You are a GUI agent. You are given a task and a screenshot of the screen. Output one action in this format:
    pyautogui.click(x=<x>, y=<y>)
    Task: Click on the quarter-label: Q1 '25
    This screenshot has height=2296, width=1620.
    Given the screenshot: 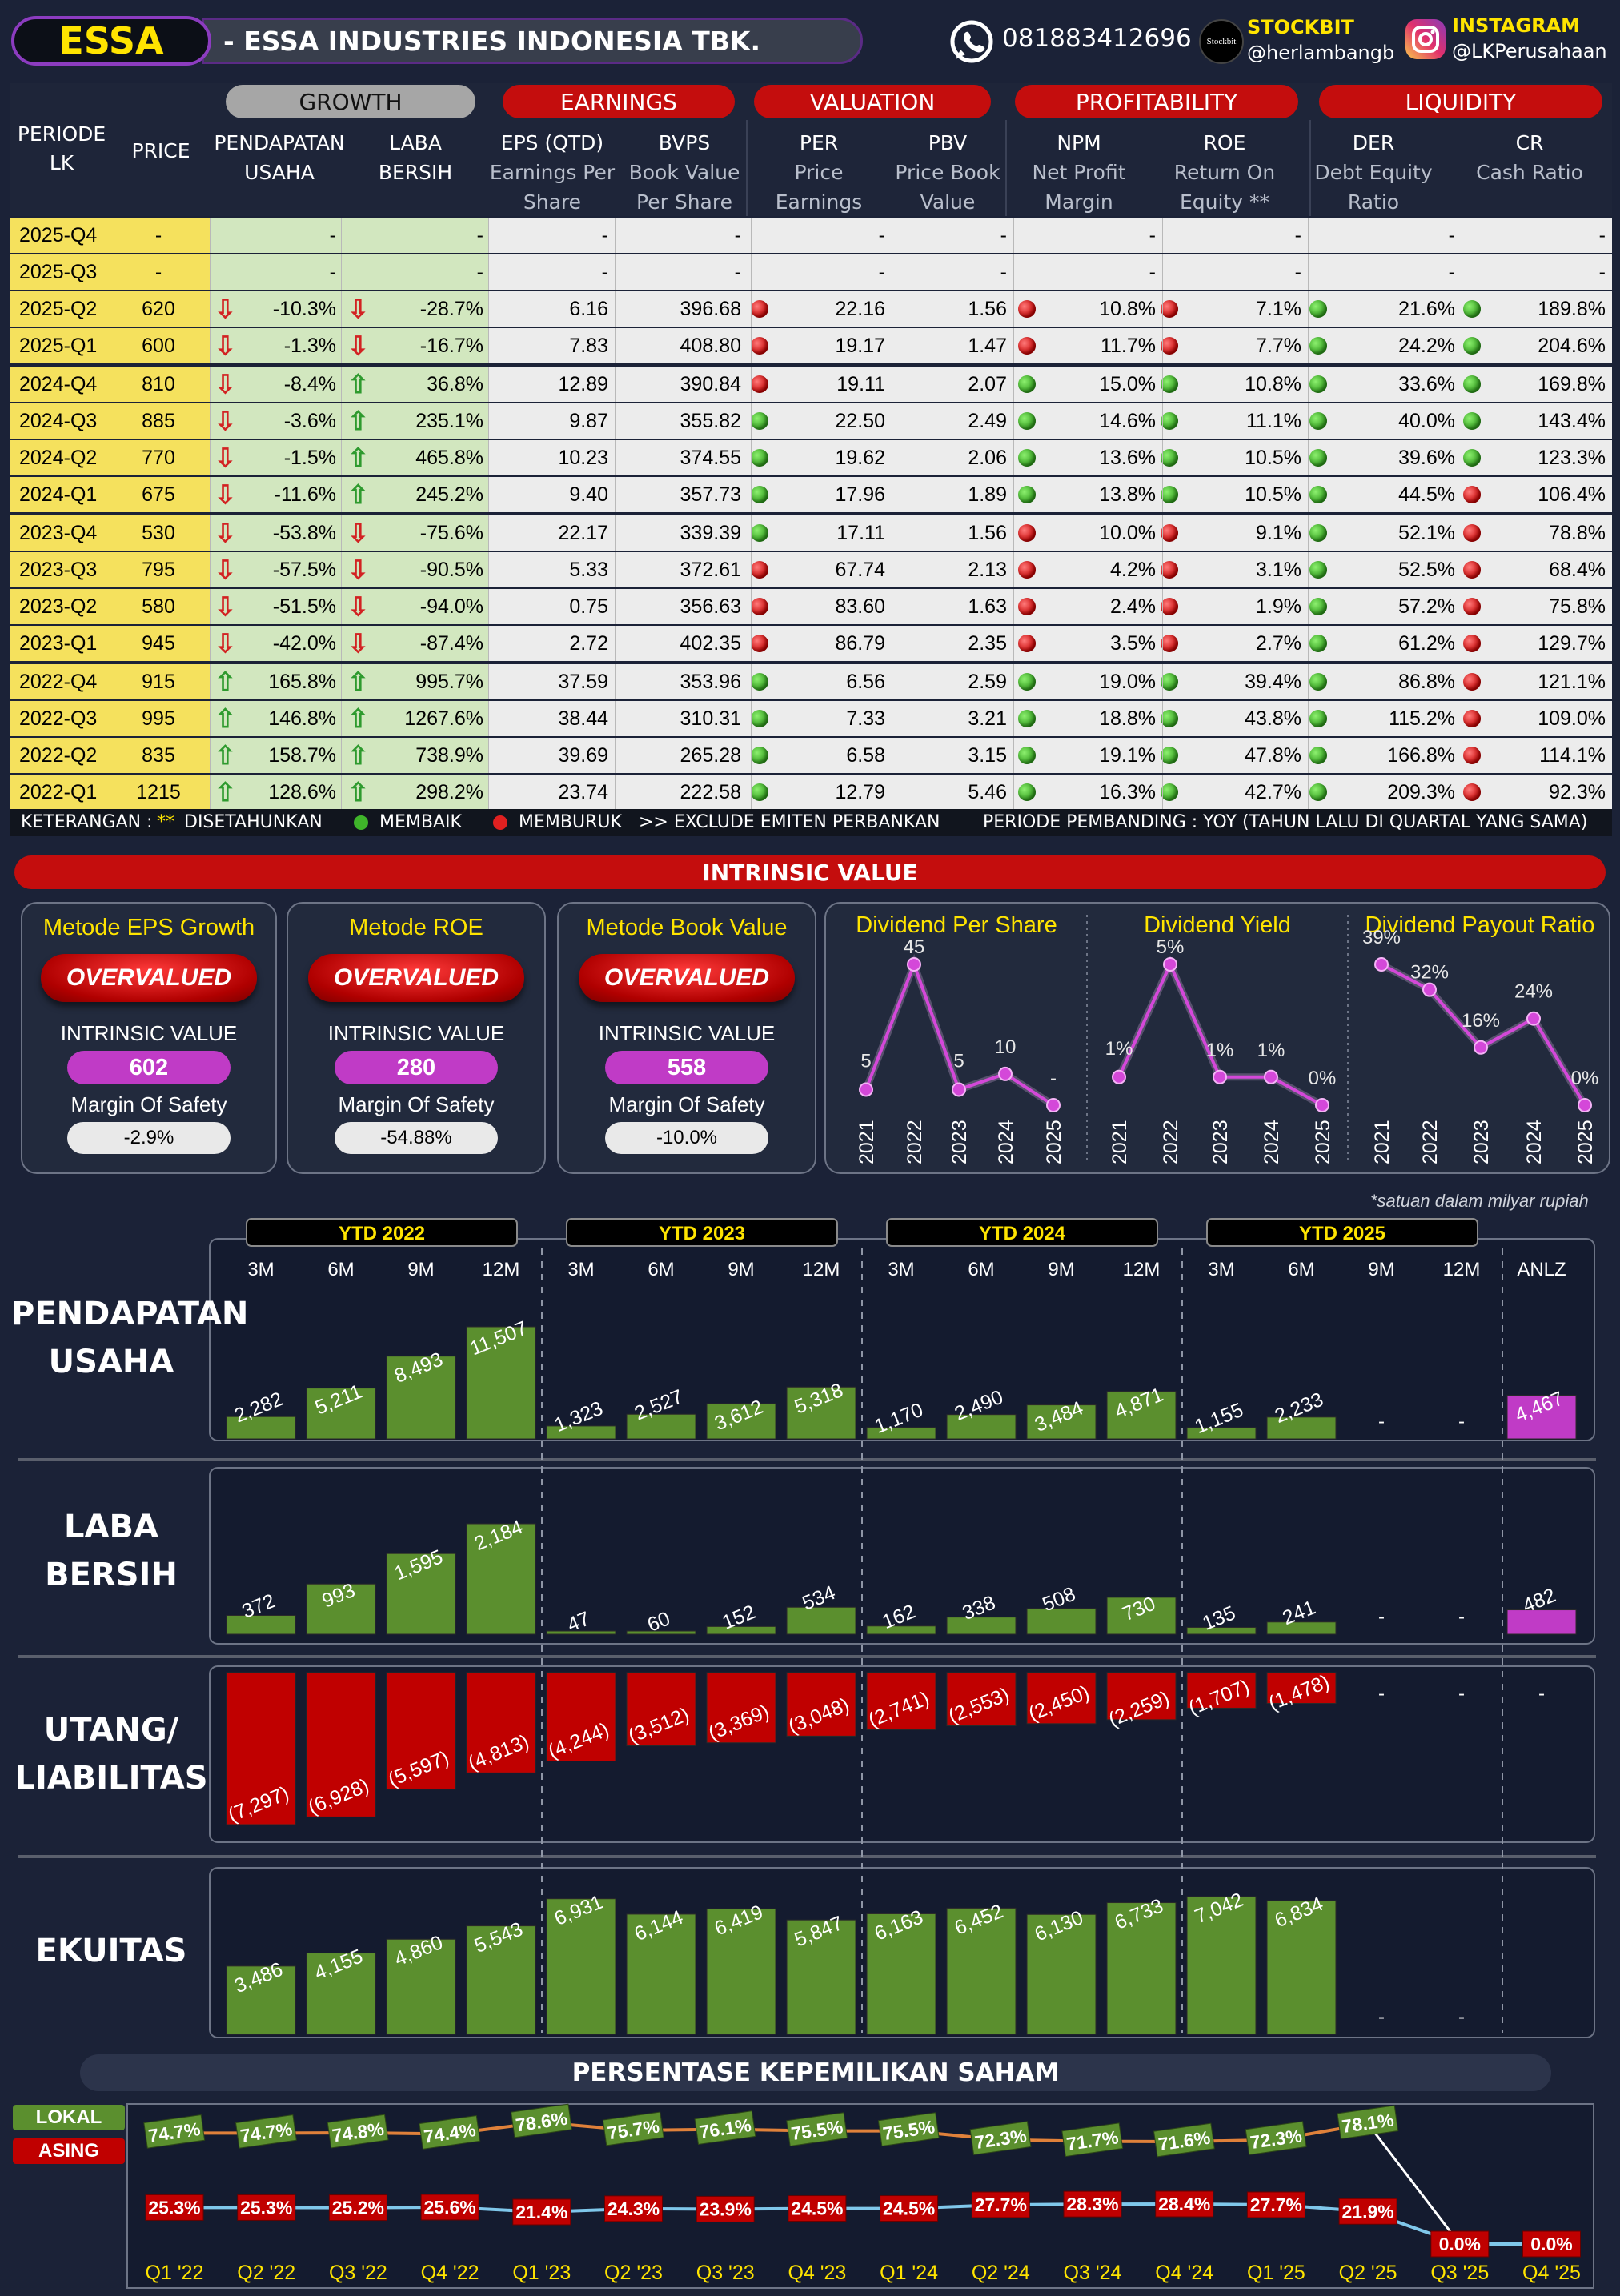 What is the action you would take?
    pyautogui.click(x=1276, y=2273)
    